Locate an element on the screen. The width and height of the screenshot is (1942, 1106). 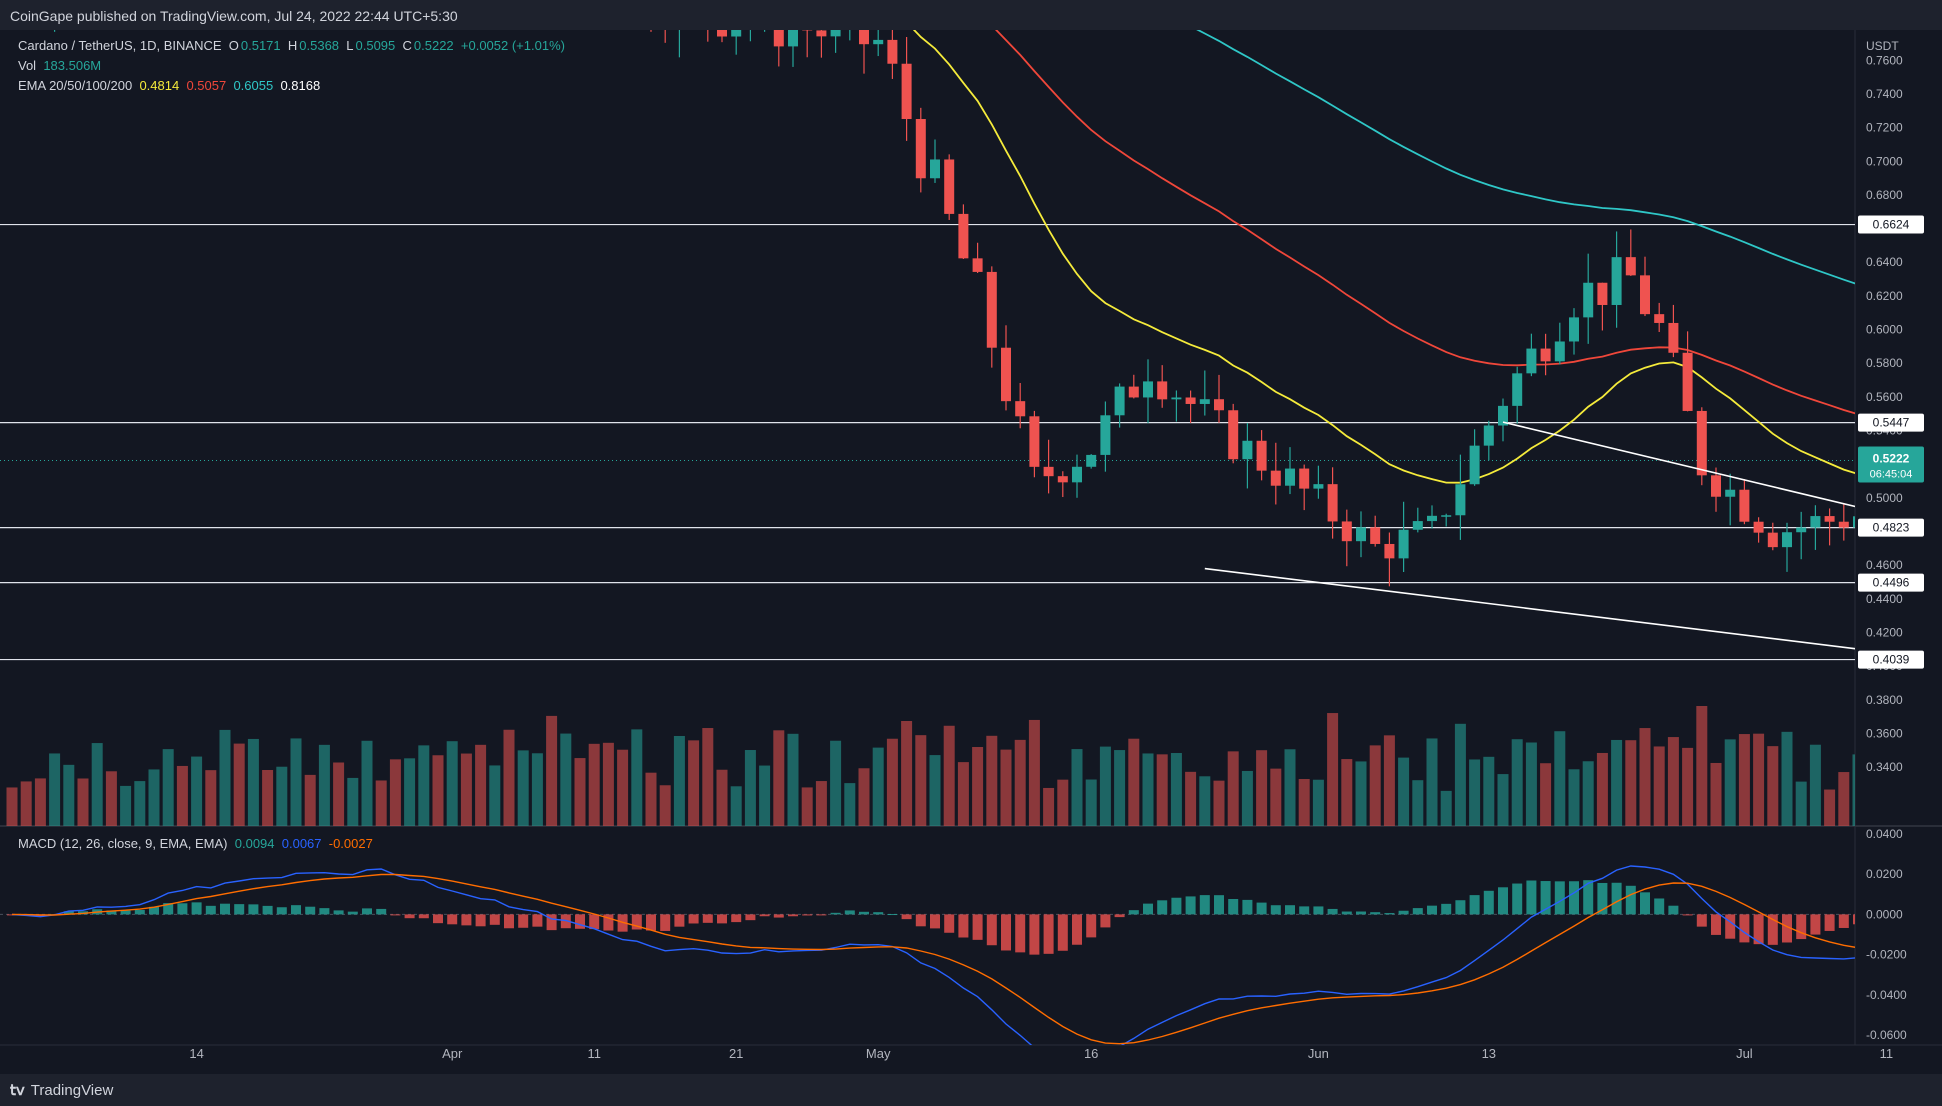
time-tick-label: May is located at coordinates (878, 1053).